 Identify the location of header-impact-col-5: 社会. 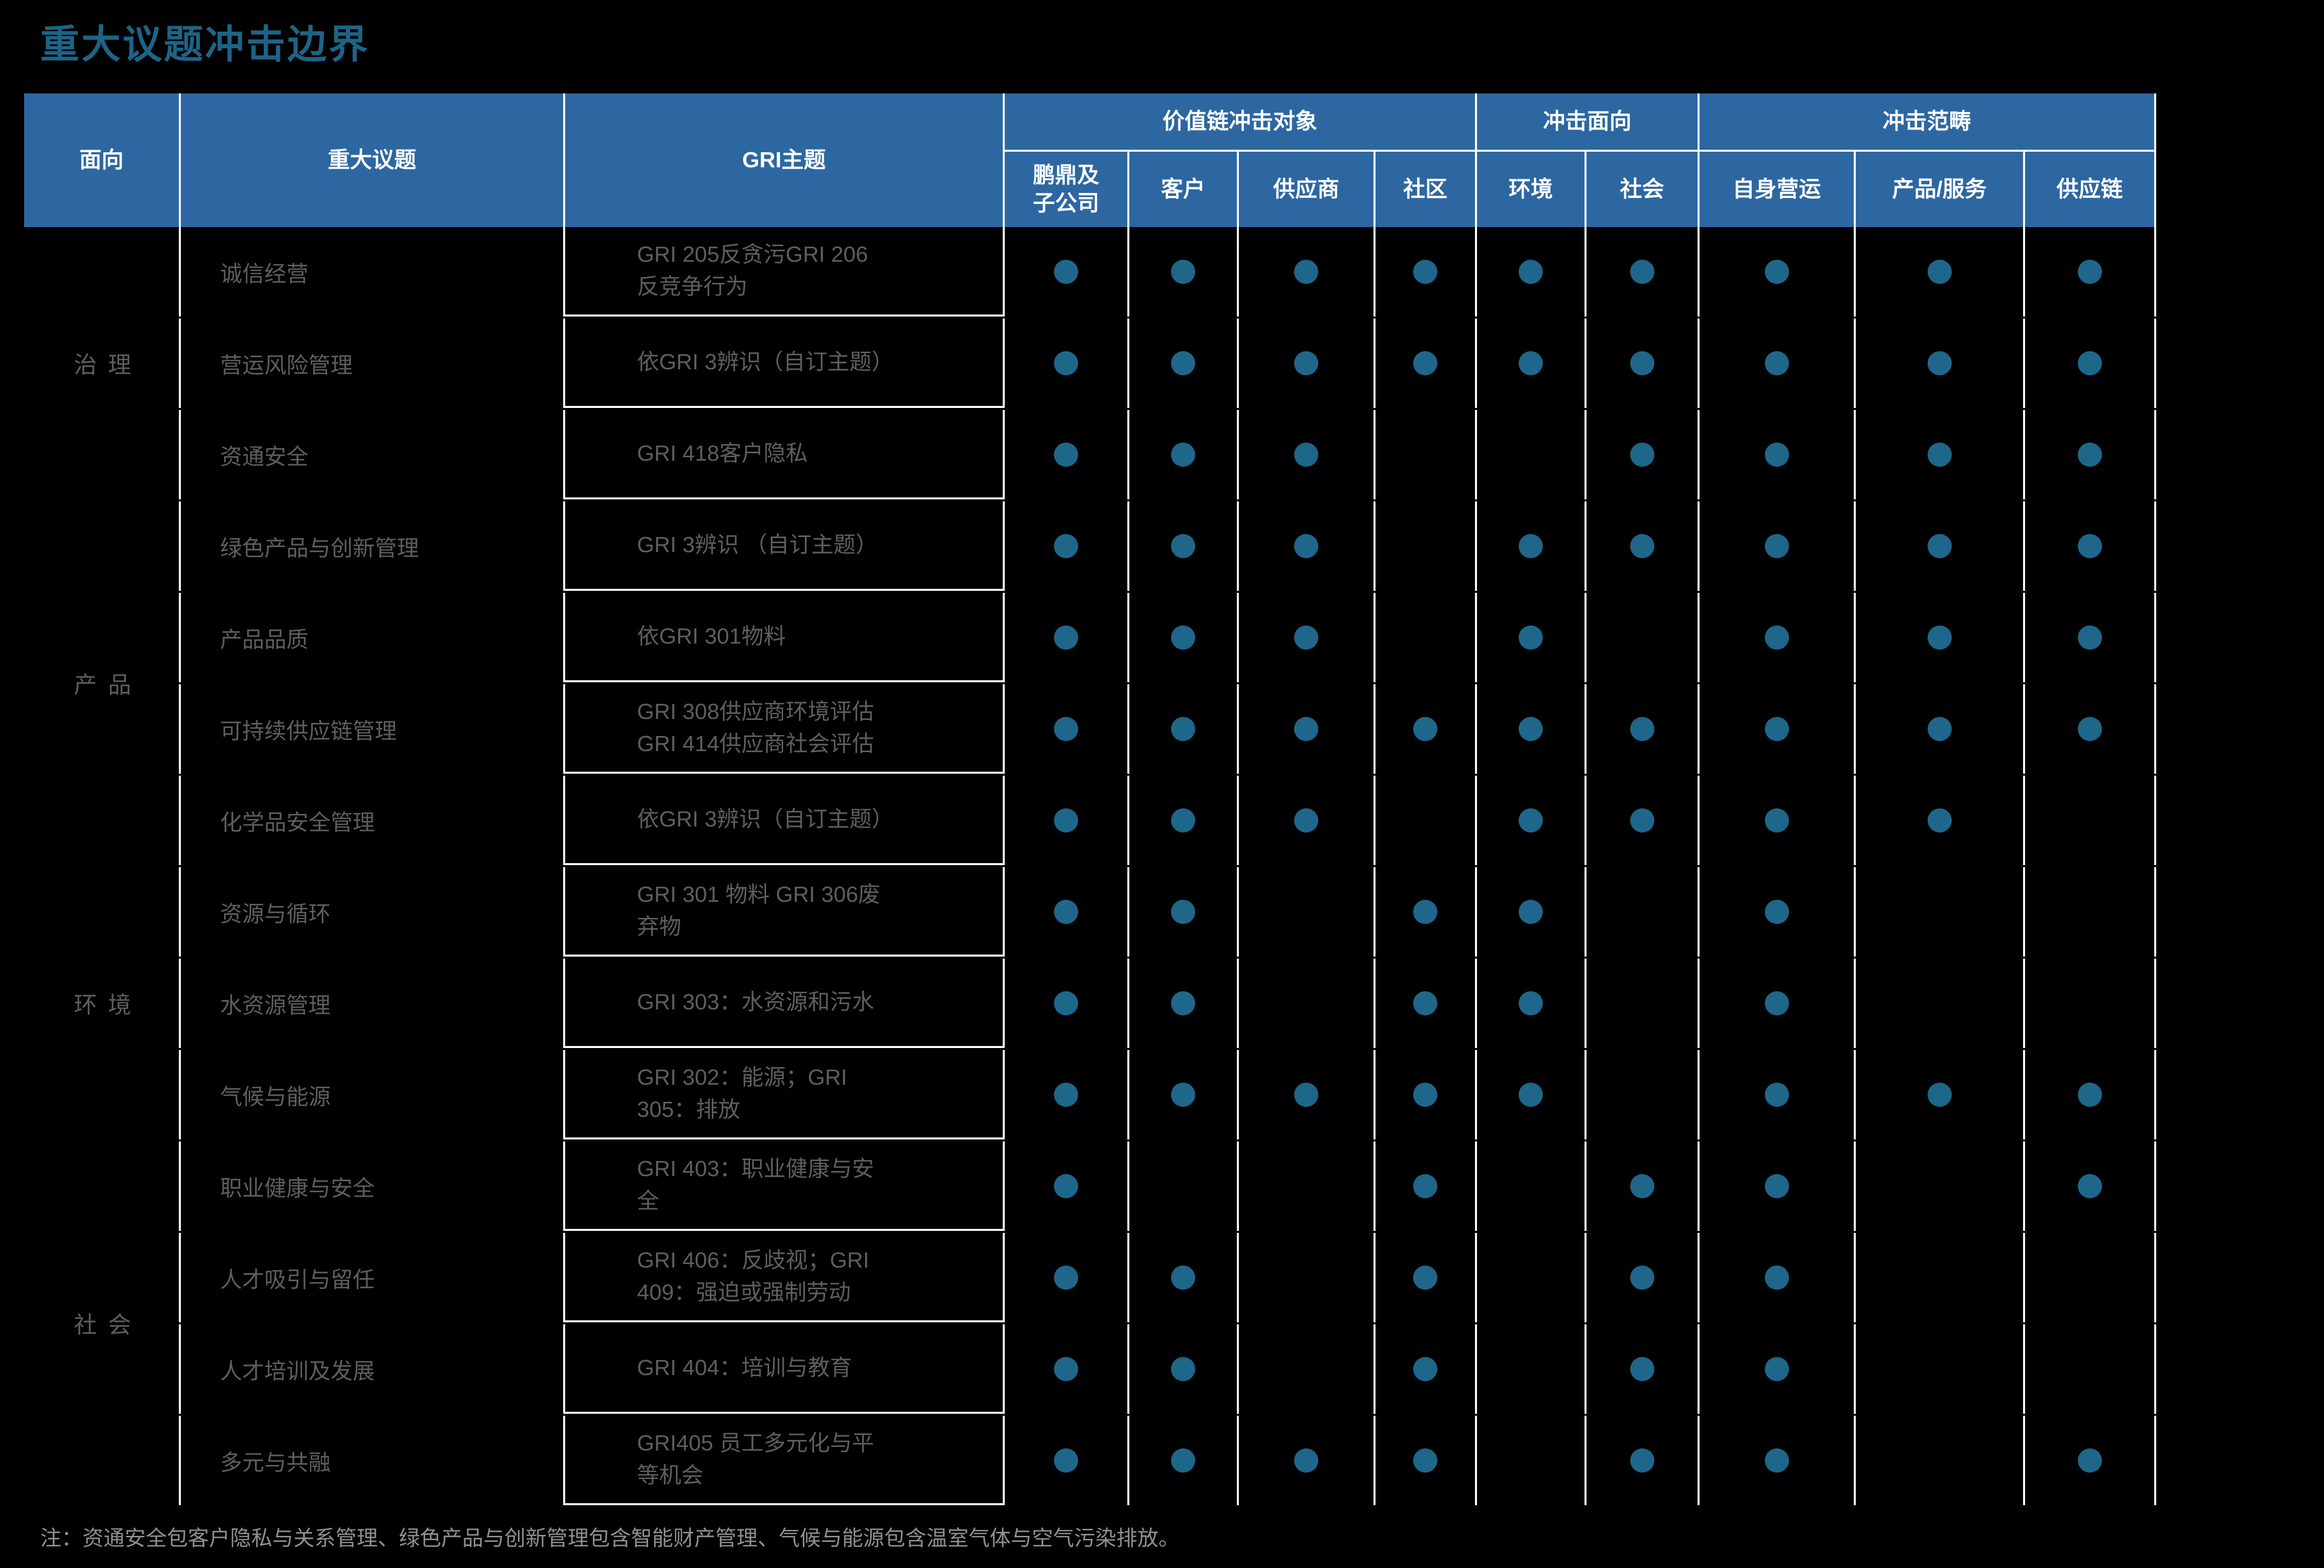
(1643, 189).